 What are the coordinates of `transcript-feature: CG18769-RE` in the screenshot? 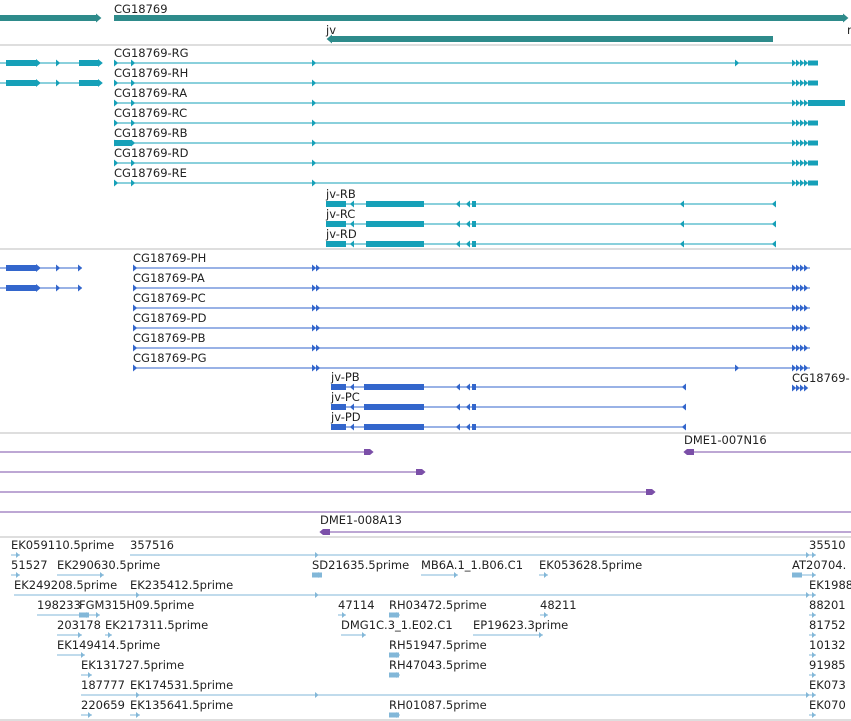 It's located at (466, 176).